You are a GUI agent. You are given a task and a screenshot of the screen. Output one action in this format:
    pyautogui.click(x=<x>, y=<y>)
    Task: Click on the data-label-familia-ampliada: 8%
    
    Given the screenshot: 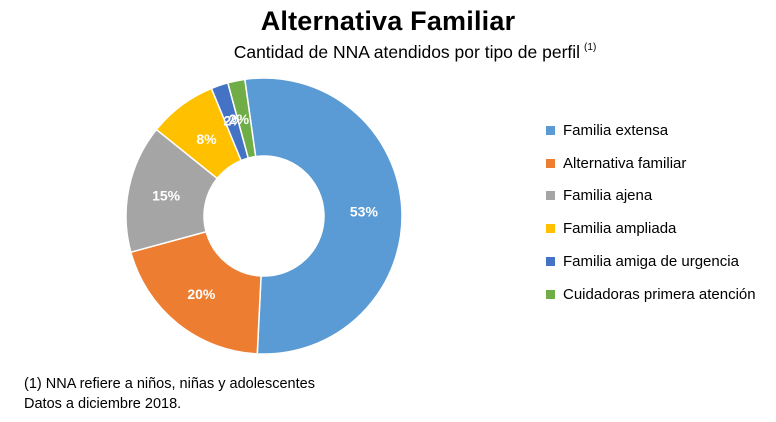 What is the action you would take?
    pyautogui.click(x=206, y=139)
    